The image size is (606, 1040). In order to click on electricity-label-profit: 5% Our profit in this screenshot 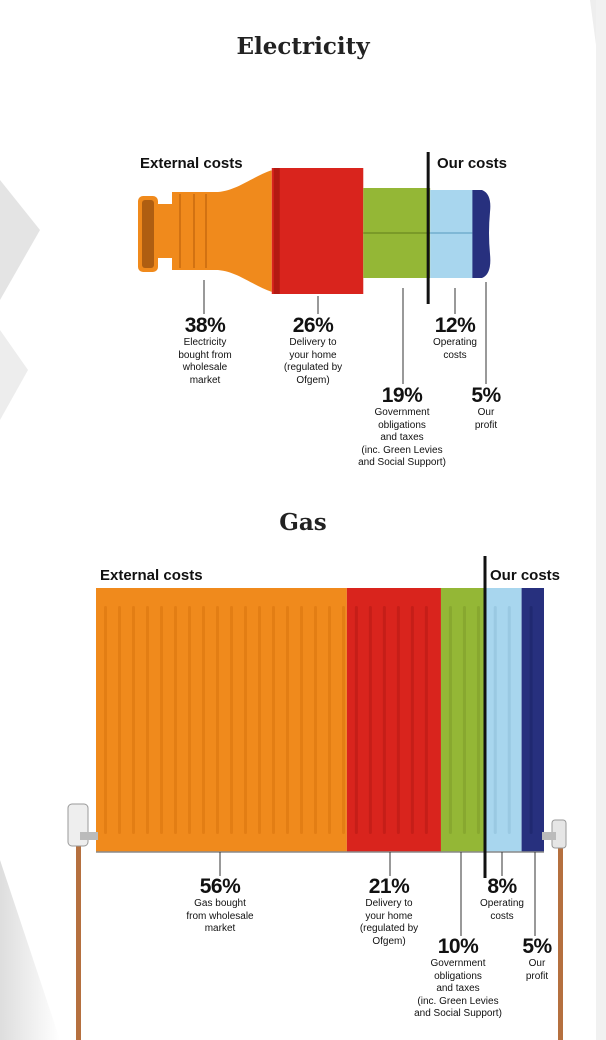, I will do `click(486, 408)`.